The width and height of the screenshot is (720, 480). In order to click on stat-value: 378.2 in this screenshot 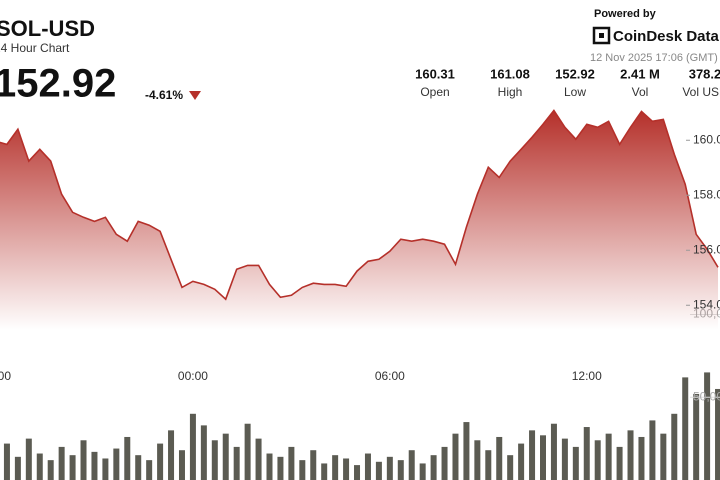, I will do `click(704, 73)`.